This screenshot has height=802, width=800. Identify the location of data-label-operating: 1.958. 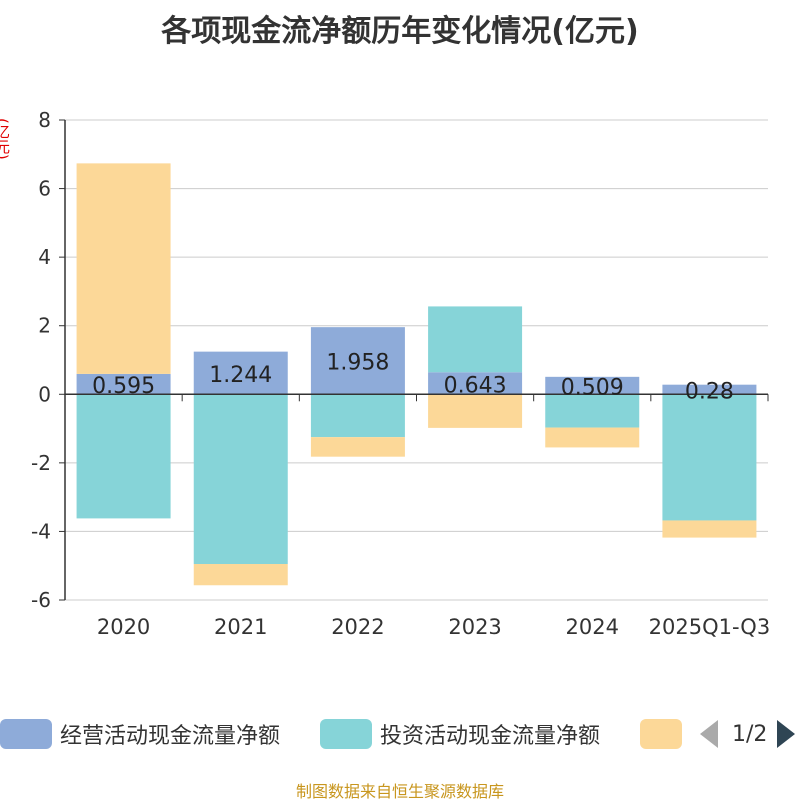
(357, 363).